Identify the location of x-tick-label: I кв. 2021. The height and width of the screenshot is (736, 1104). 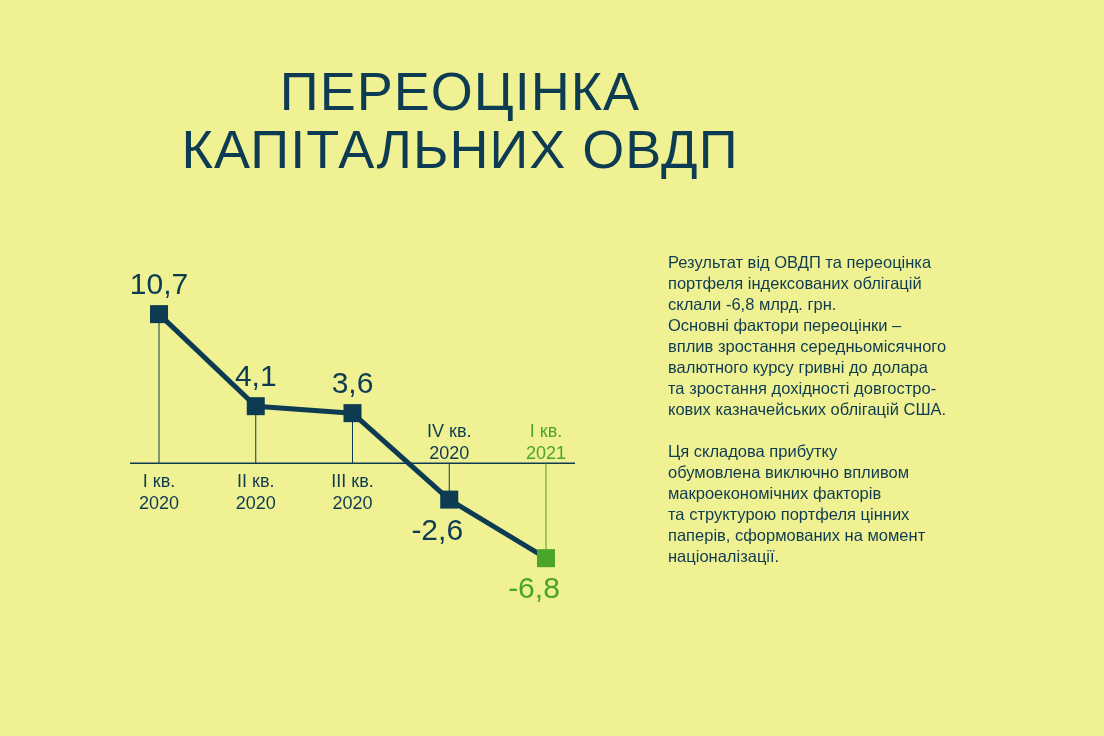
(545, 442).